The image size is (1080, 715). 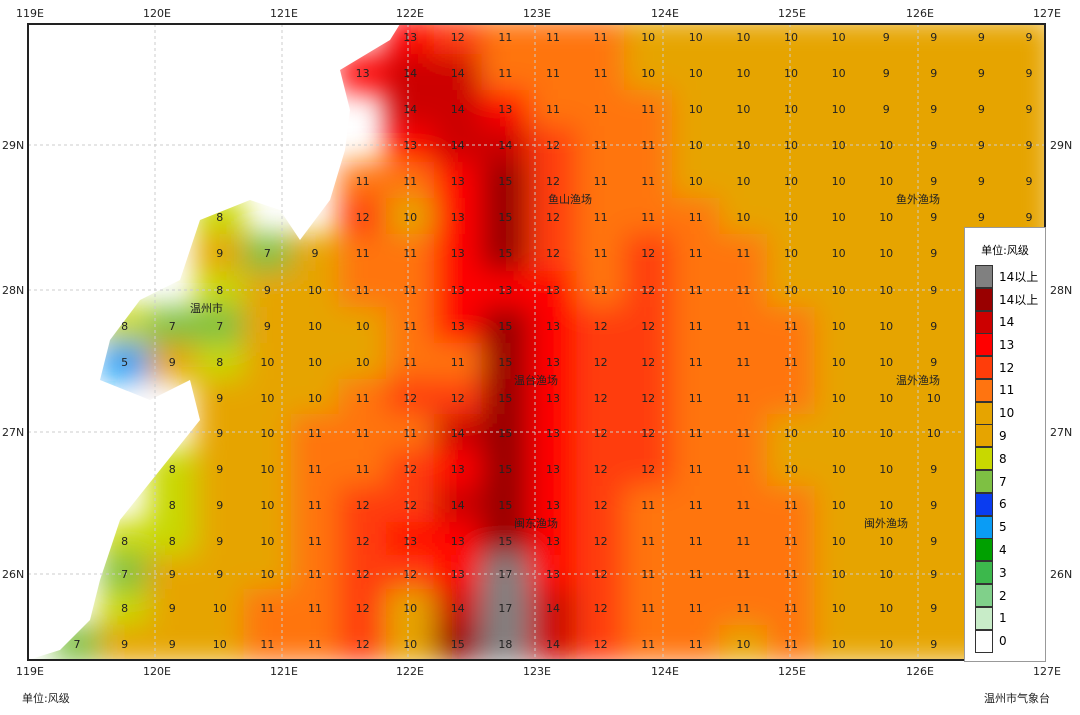 What do you see at coordinates (1007, 390) in the screenshot?
I see `legend-label: 11` at bounding box center [1007, 390].